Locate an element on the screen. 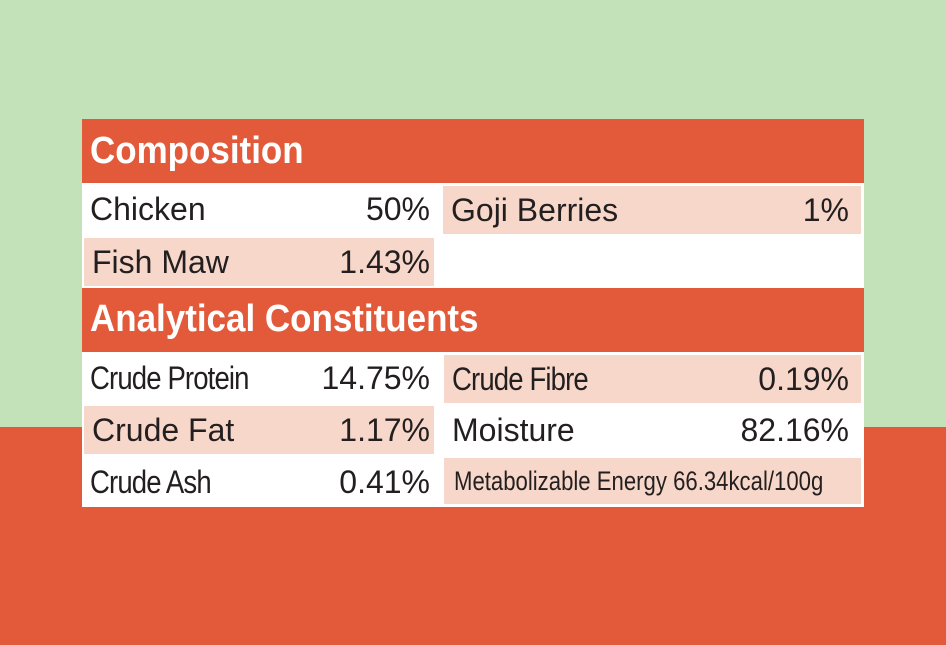 The height and width of the screenshot is (645, 946). analytical-item-crude-fibre: Crude Fibre 0.19% is located at coordinates (652, 379).